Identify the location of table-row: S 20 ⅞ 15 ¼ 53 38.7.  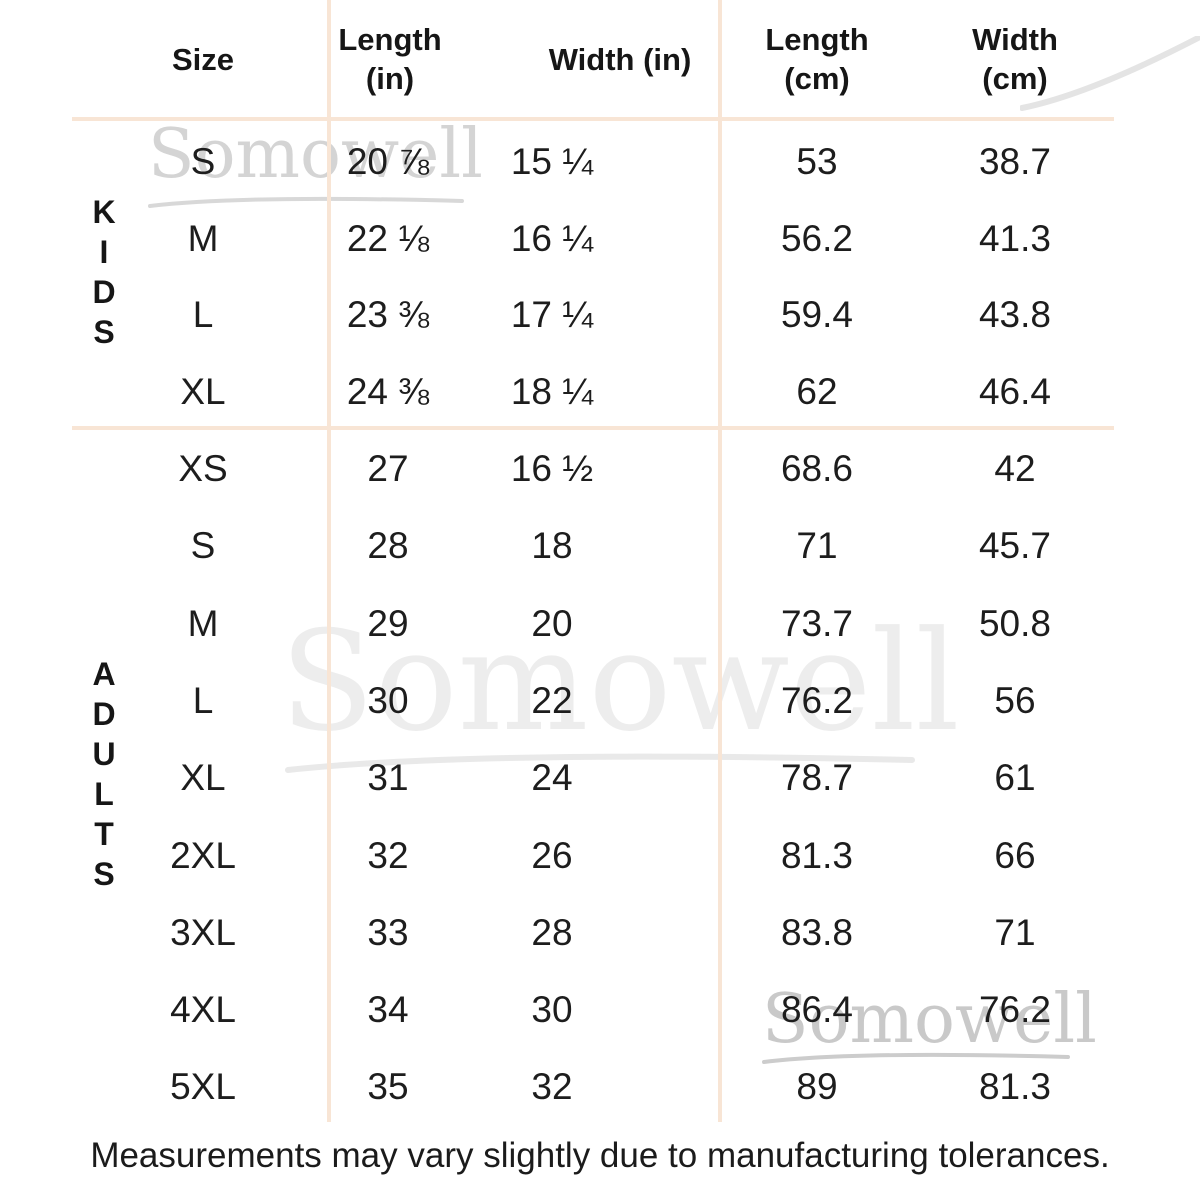
(600, 162).